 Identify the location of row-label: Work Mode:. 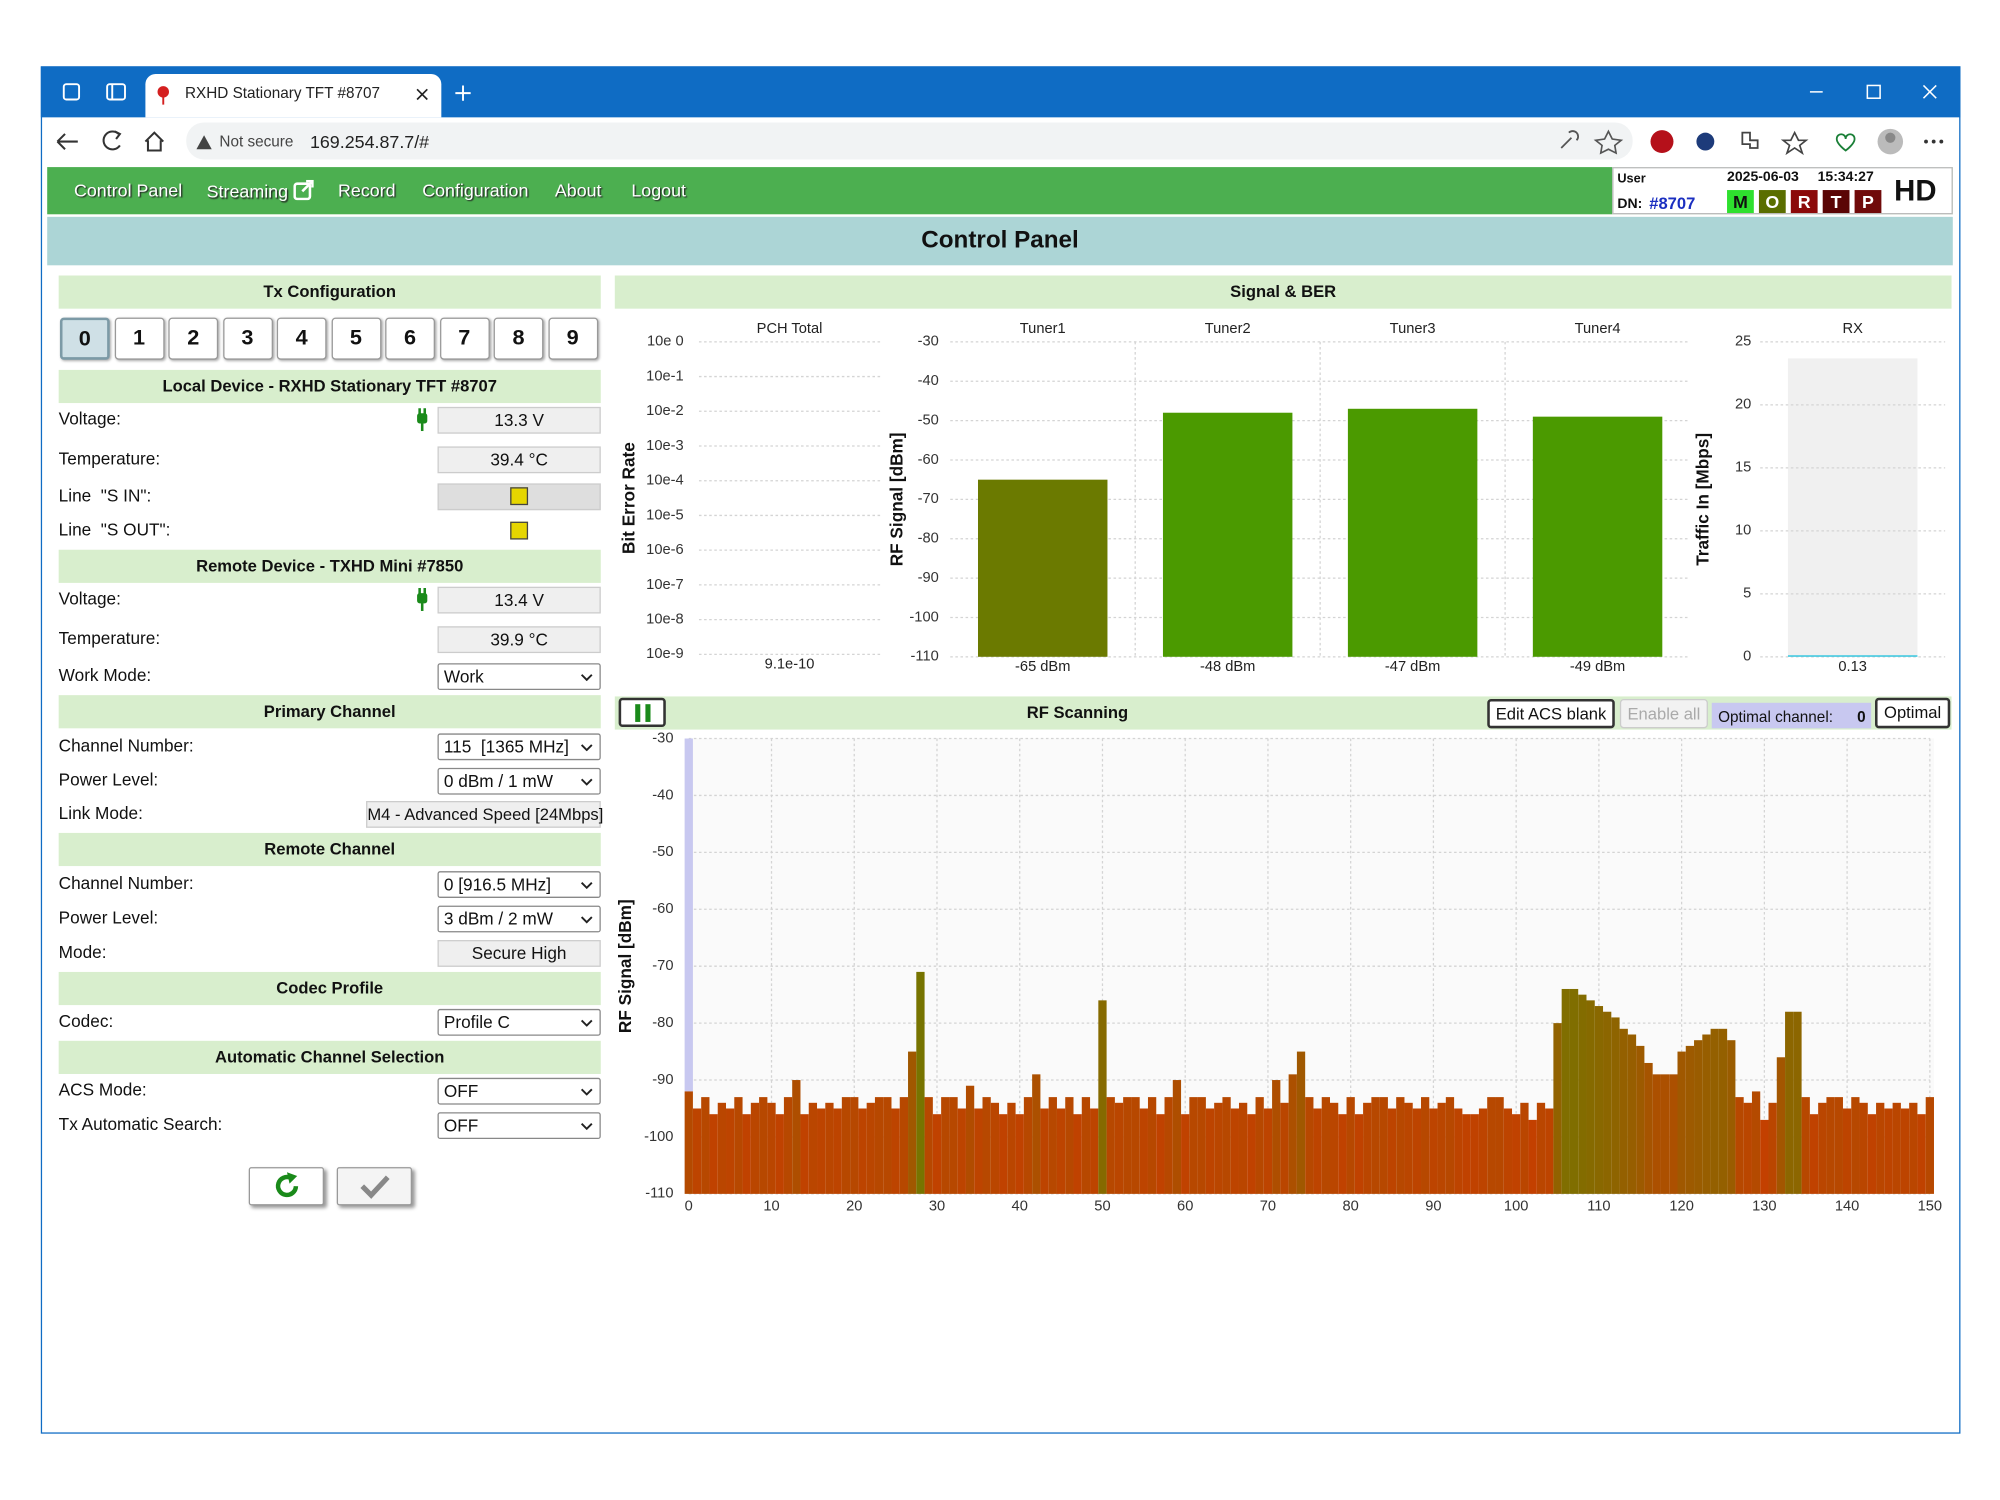
(105, 675).